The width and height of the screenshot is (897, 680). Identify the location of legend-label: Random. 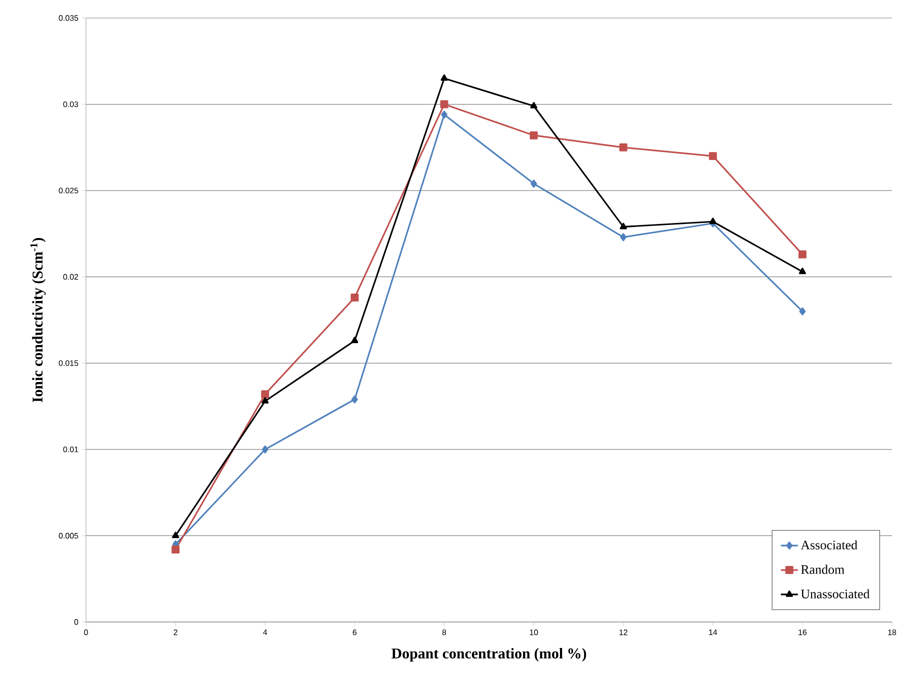
(822, 569).